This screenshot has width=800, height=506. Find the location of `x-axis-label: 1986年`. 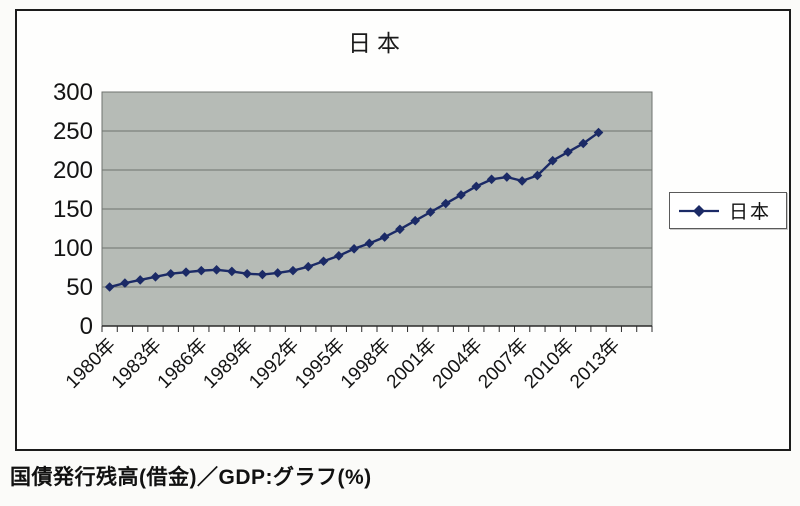

x-axis-label: 1986年 is located at coordinates (182, 363).